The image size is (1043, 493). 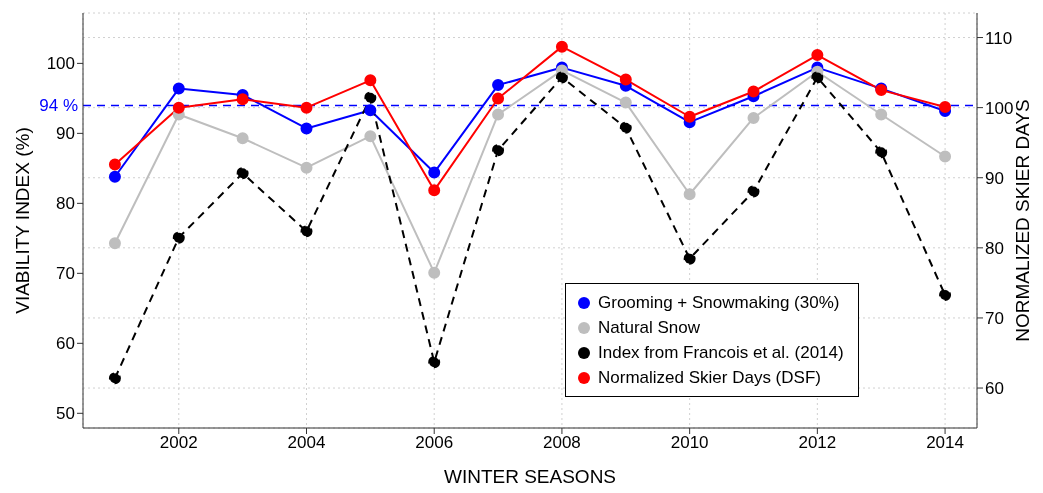 What do you see at coordinates (709, 378) in the screenshot?
I see `legend-label: Normalized Skier Days (DSF)` at bounding box center [709, 378].